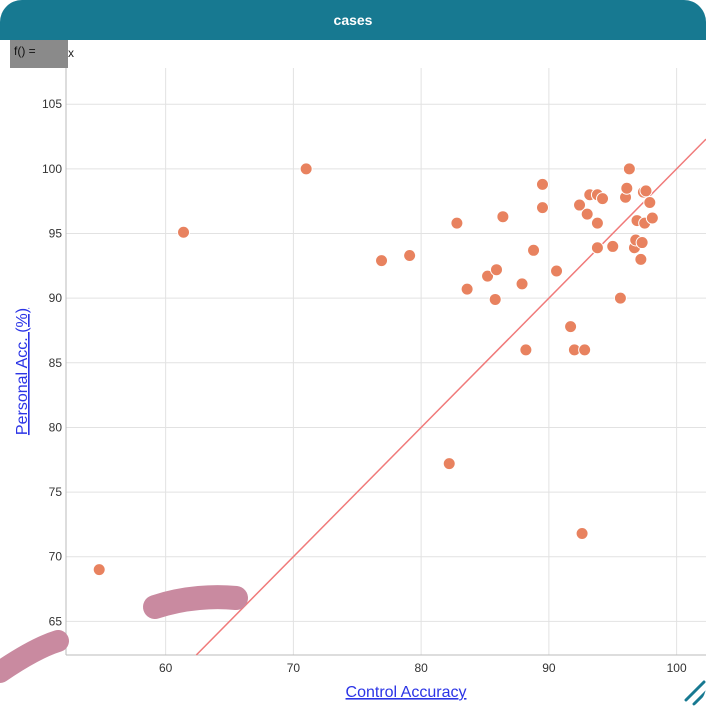  I want to click on x-tick-label: 80, so click(421, 668).